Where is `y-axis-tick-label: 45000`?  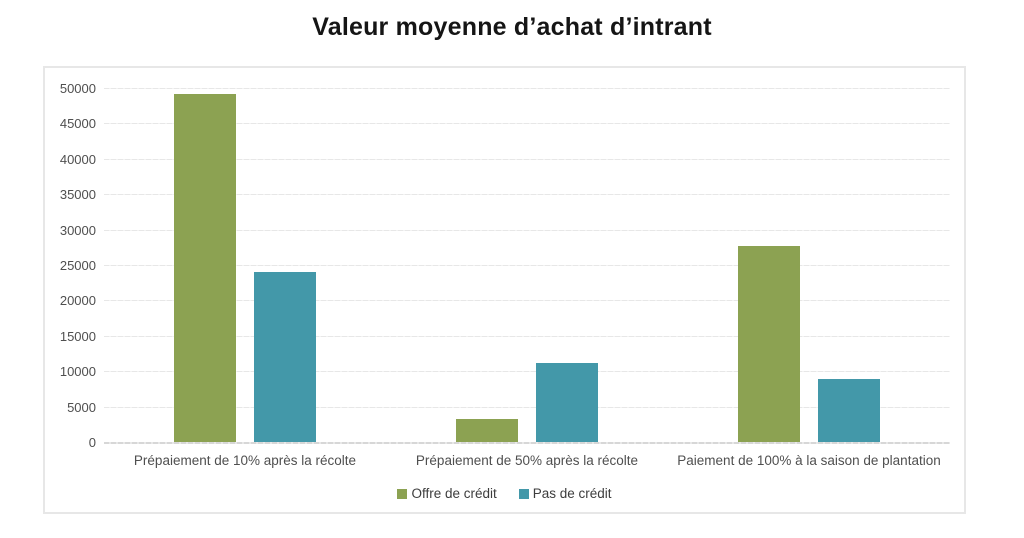
y-axis-tick-label: 45000 is located at coordinates (77, 124).